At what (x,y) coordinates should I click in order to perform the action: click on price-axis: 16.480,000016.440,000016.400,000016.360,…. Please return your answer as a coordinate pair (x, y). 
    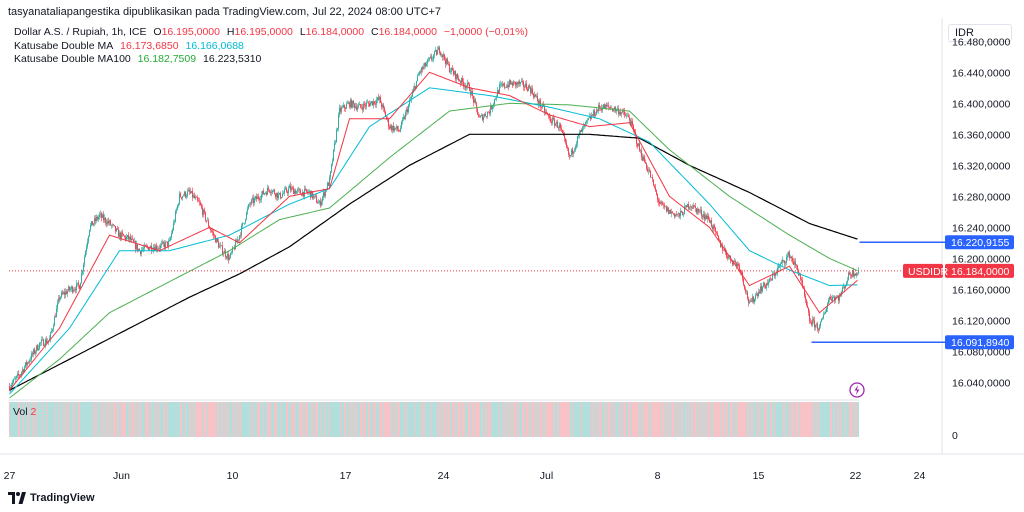
    Looking at the image, I should click on (981, 239).